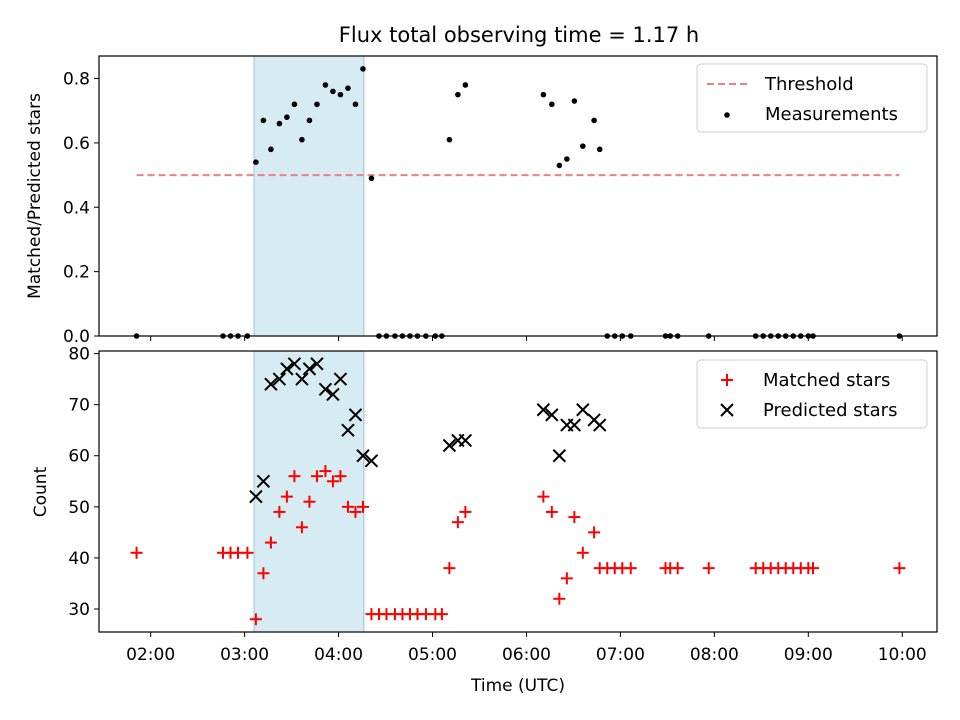 This screenshot has width=960, height=720. I want to click on x-tick-label: 05:00, so click(432, 655).